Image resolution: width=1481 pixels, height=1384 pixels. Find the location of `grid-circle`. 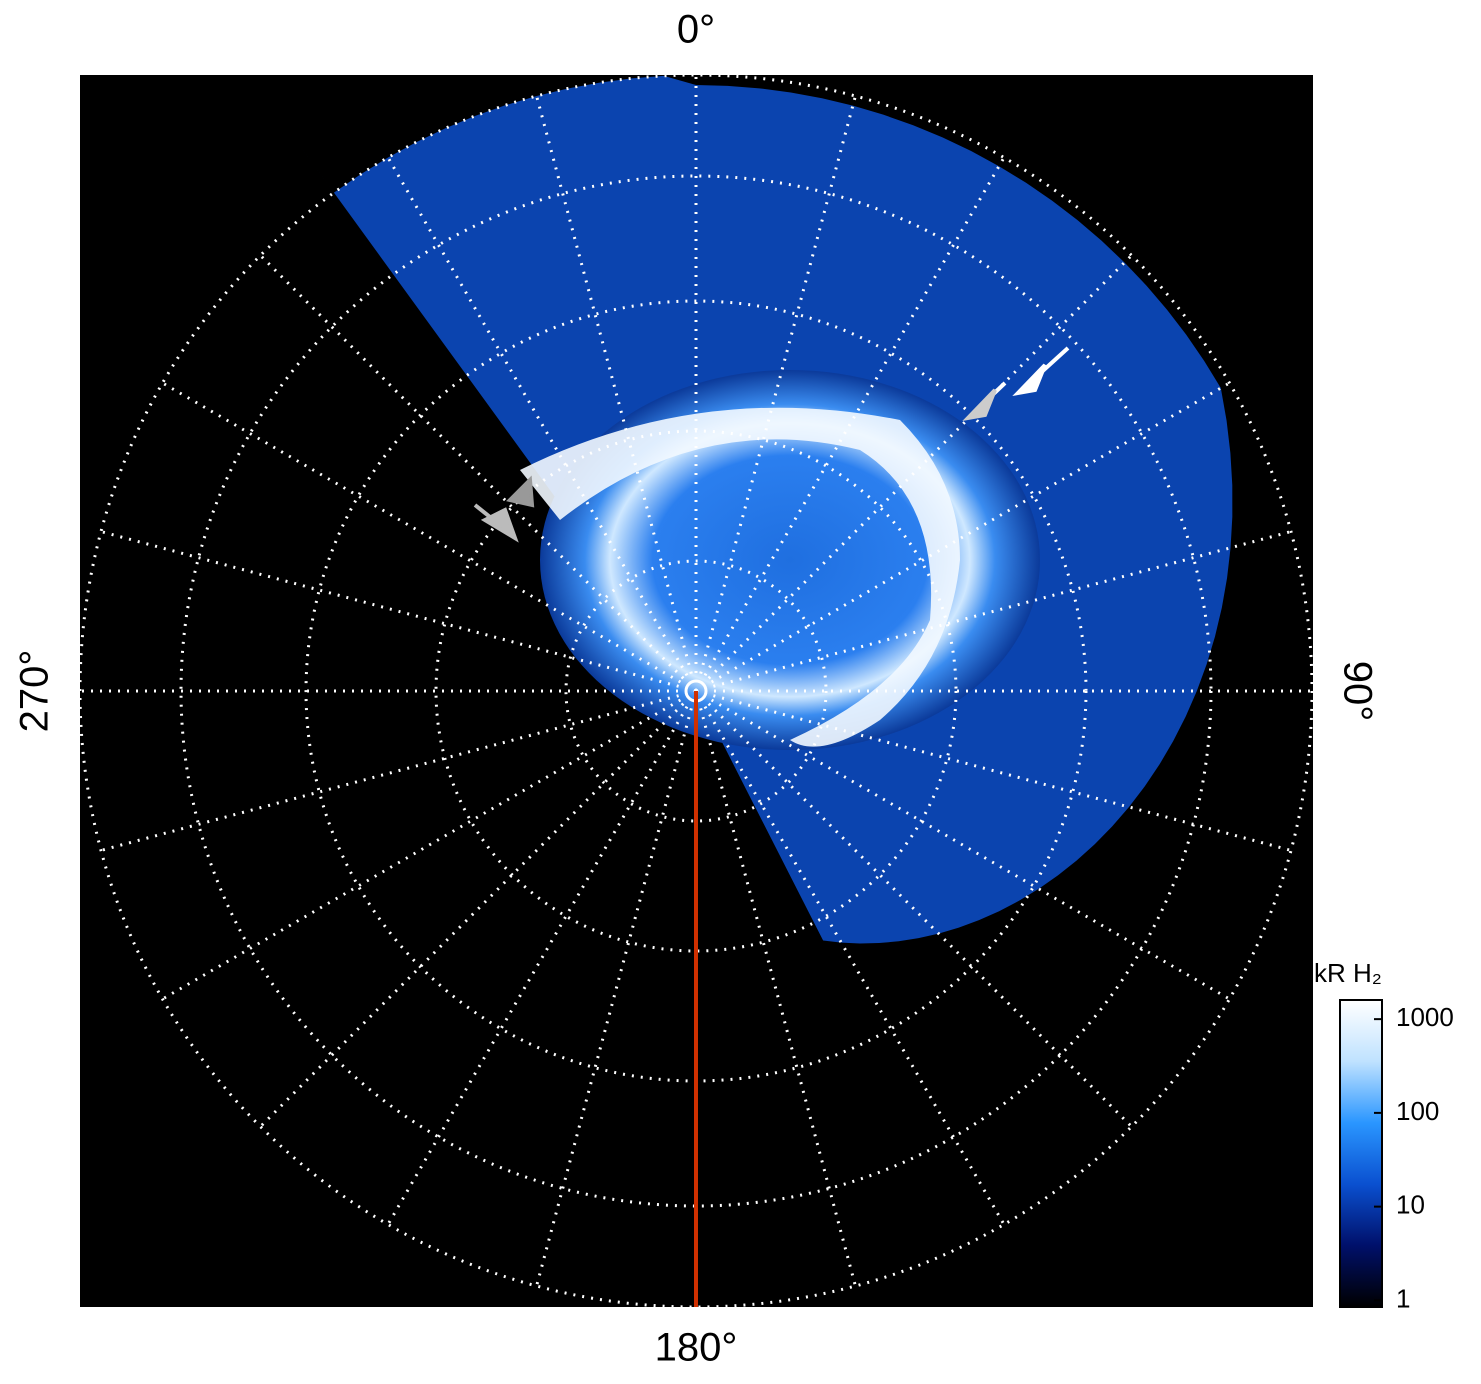

grid-circle is located at coordinates (696, 691).